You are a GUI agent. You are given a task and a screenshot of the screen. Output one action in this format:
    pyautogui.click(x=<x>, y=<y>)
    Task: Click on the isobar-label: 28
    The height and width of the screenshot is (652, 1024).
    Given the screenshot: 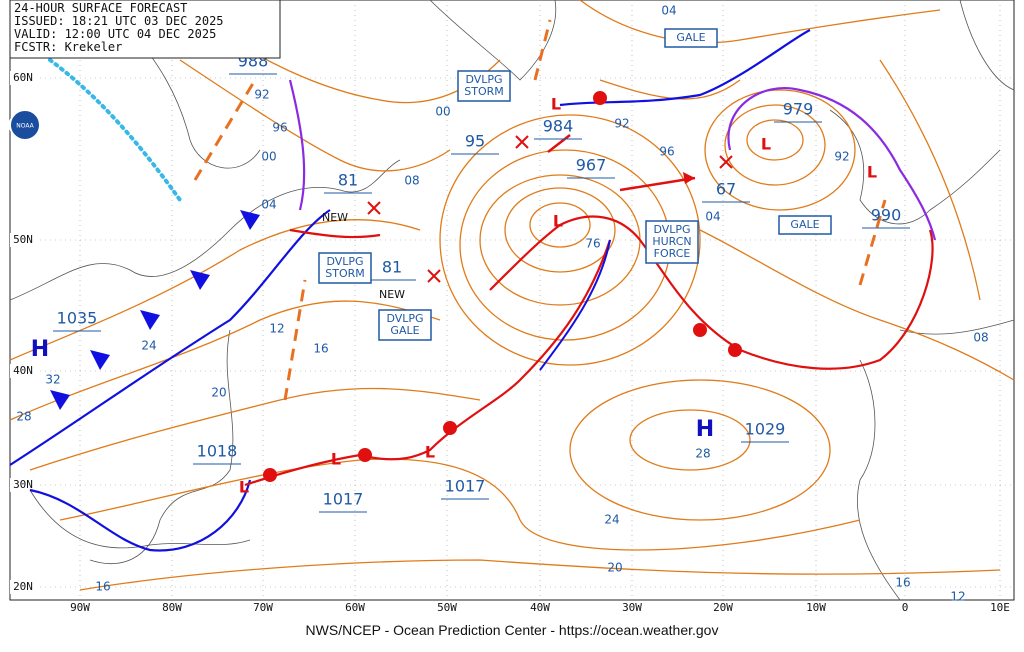 What is the action you would take?
    pyautogui.click(x=23, y=417)
    